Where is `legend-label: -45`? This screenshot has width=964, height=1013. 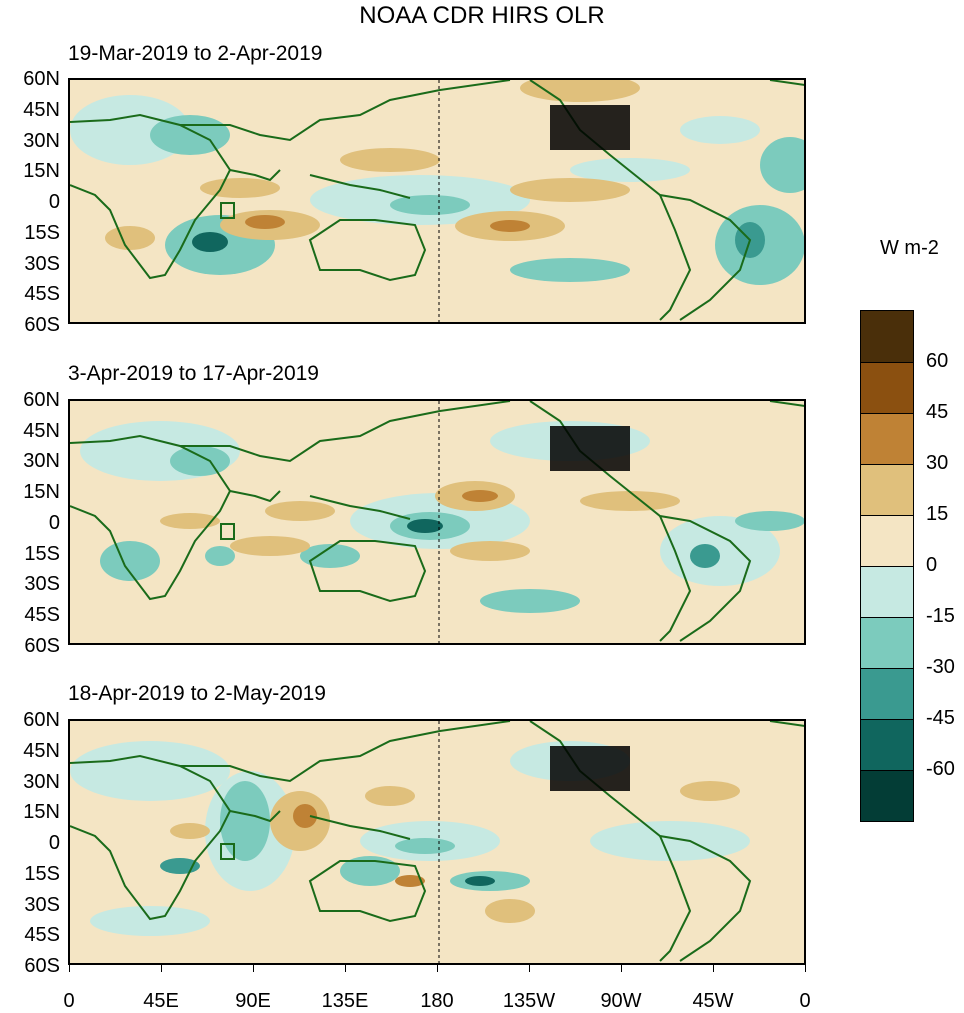
legend-label: -45 is located at coordinates (940, 718).